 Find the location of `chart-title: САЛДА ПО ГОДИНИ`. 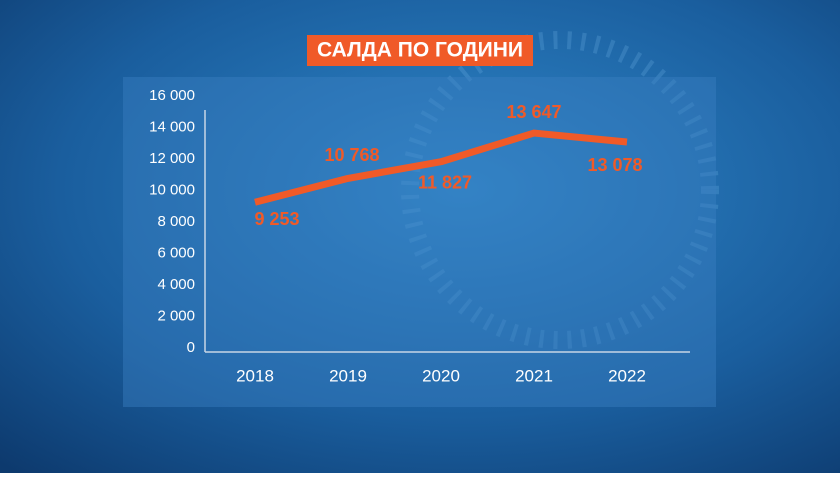

chart-title: САЛДА ПО ГОДИНИ is located at coordinates (420, 50).